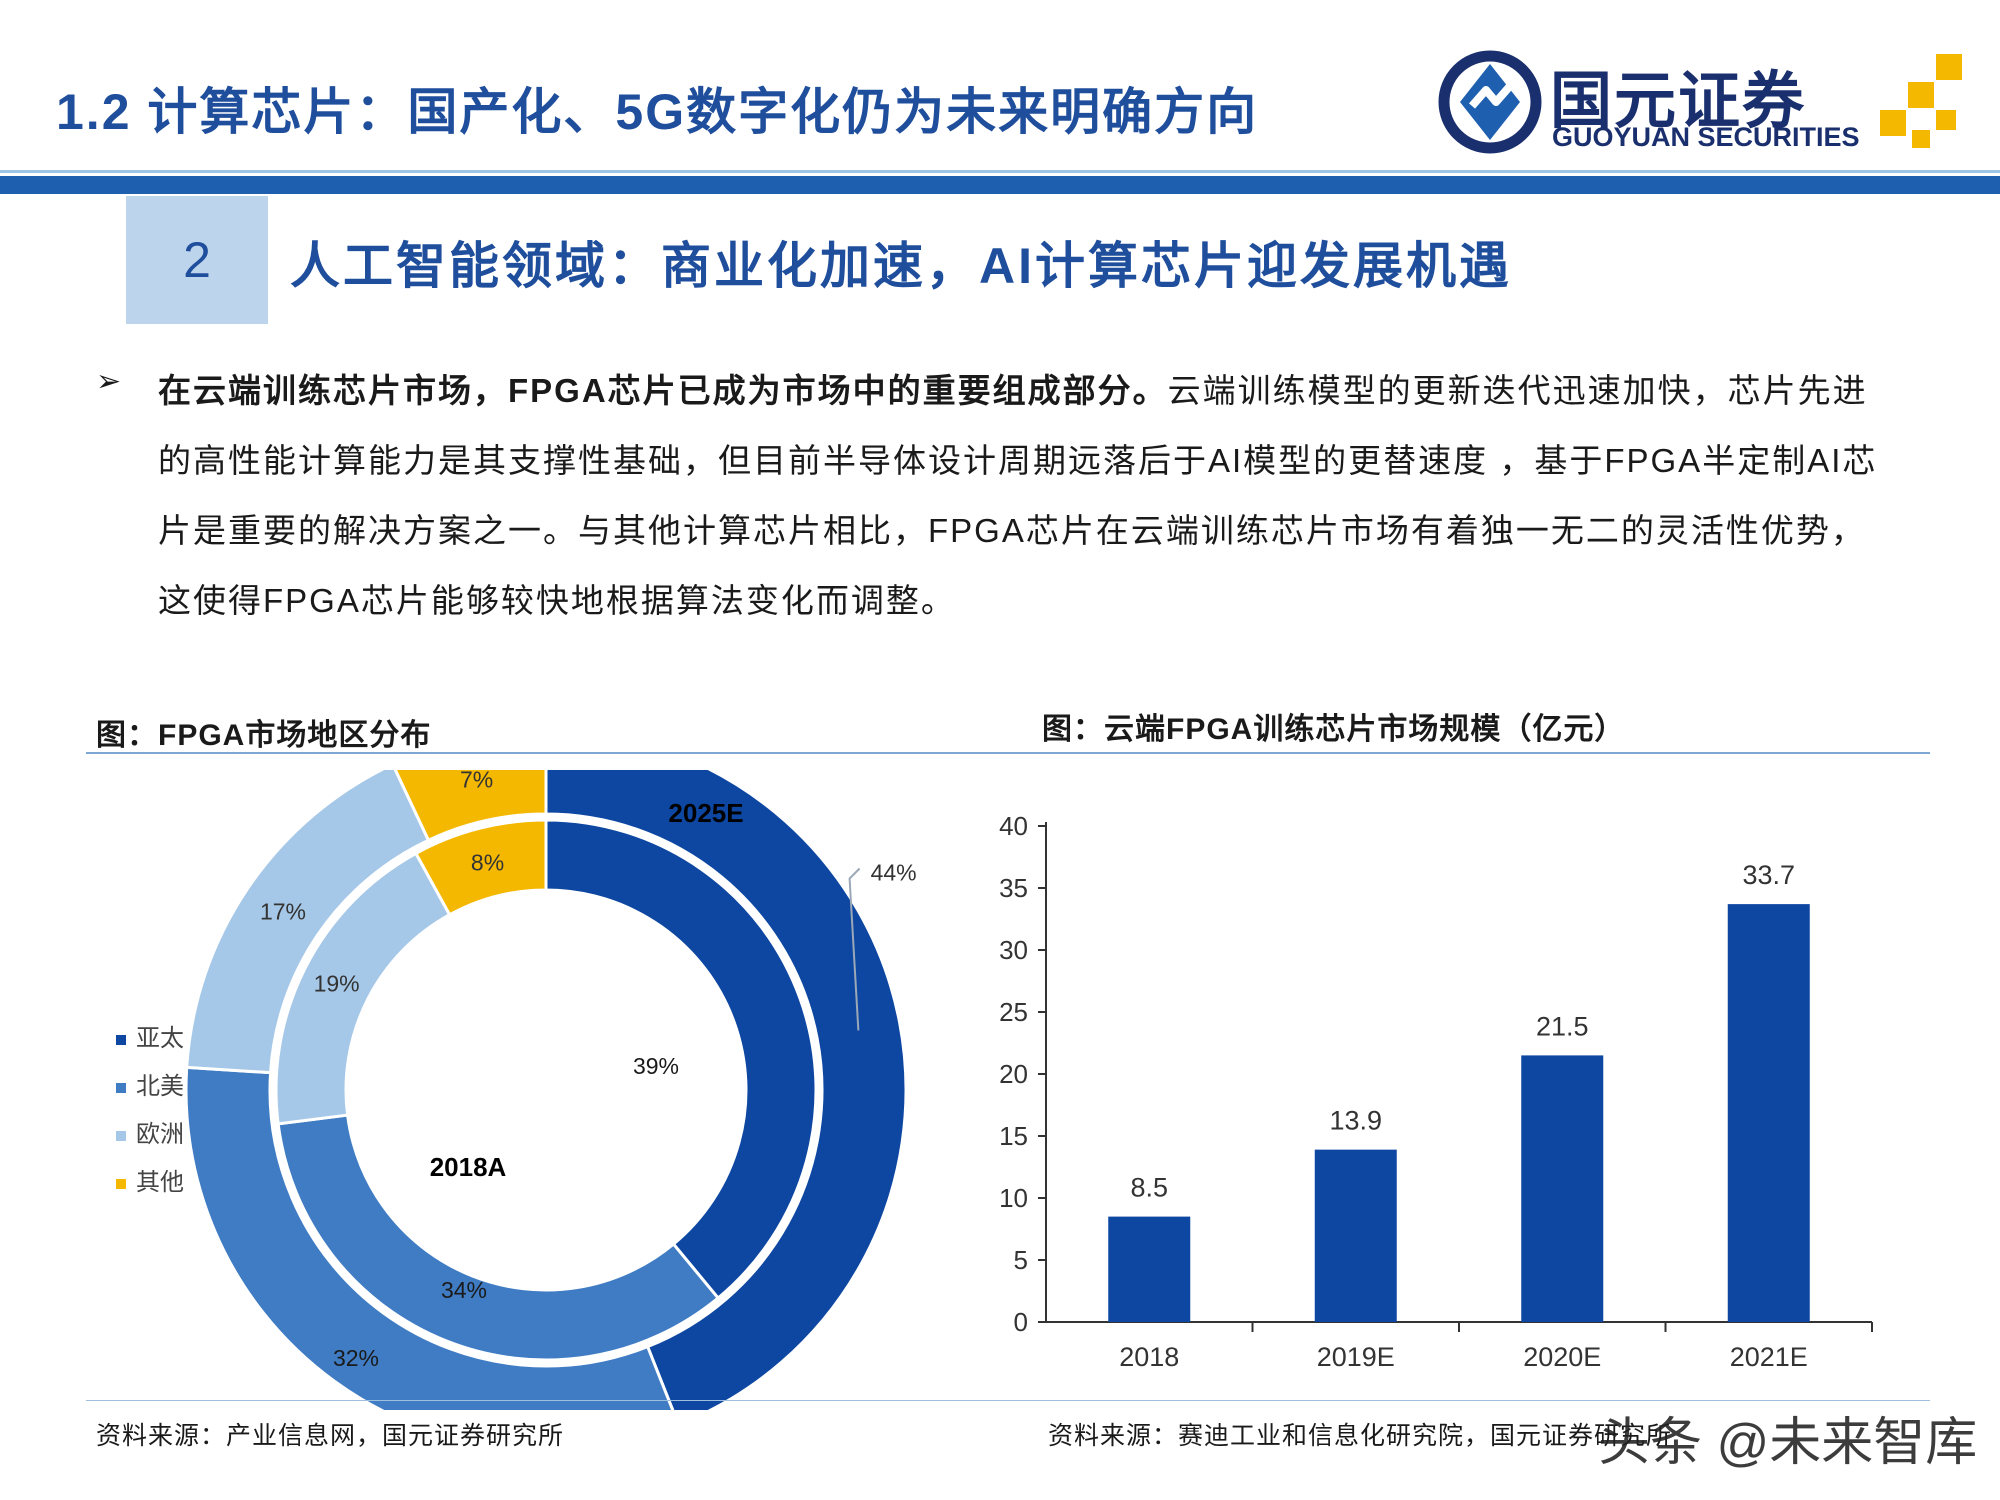 This screenshot has height=1500, width=2000. I want to click on logo-text-en: GUOYUAN SECURITIES, so click(1706, 137).